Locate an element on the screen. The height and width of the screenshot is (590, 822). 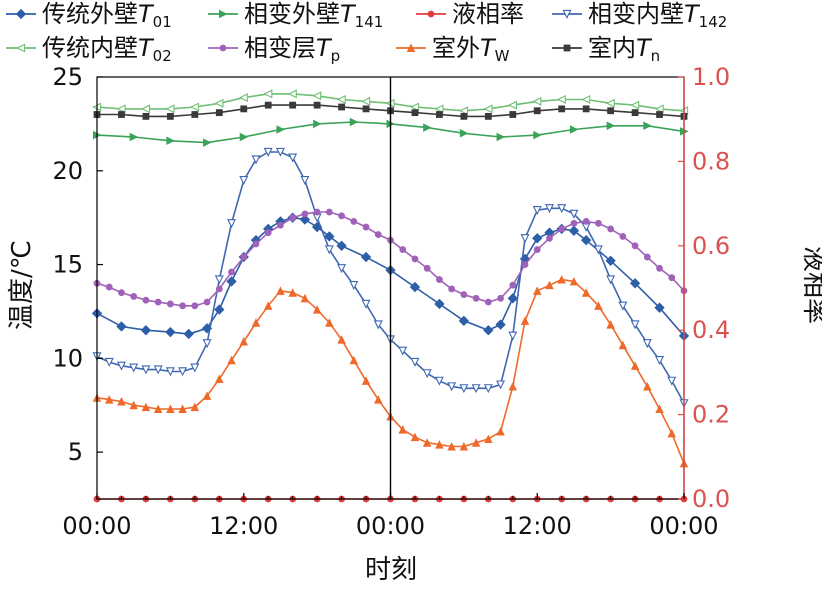
legend-item-3: 液相率 is located at coordinates (470, 14).